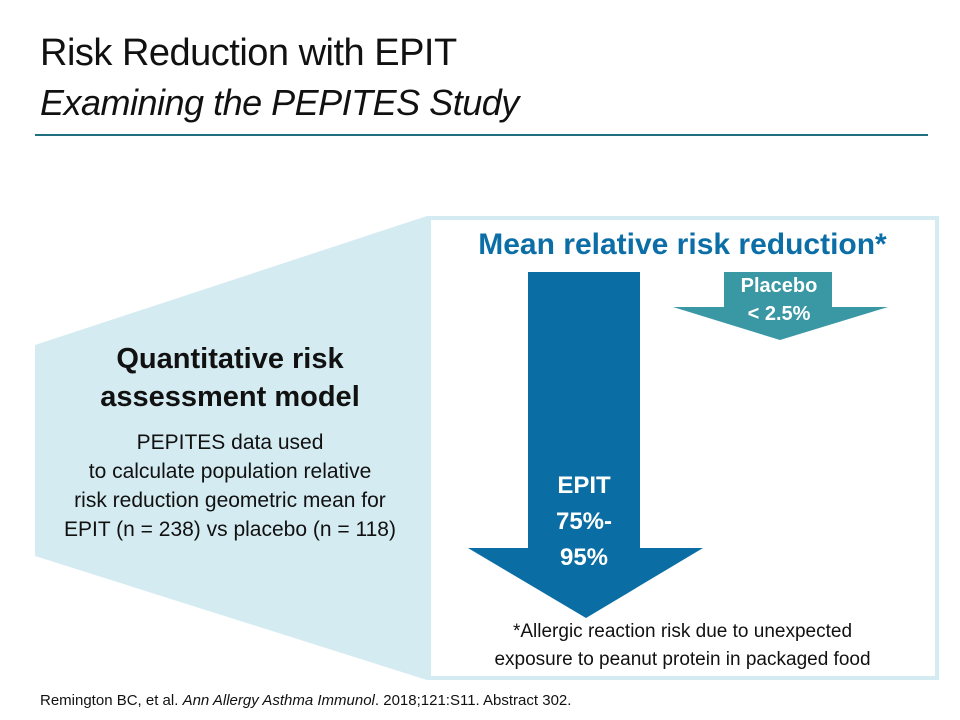  I want to click on placebo-arrow, so click(780, 306).